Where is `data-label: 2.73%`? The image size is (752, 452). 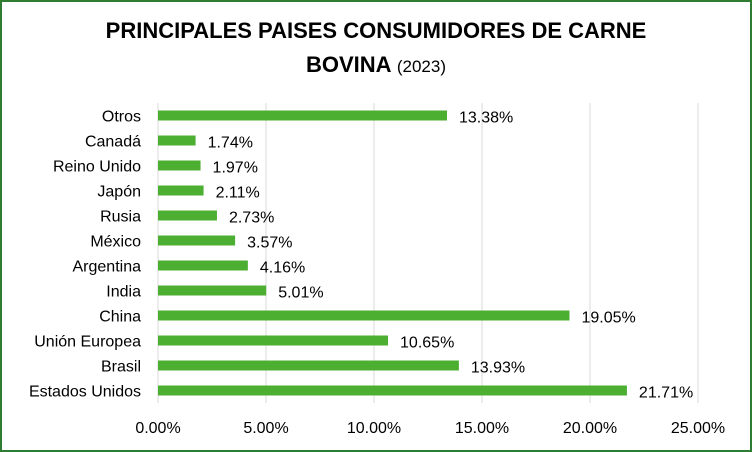
data-label: 2.73% is located at coordinates (251, 218).